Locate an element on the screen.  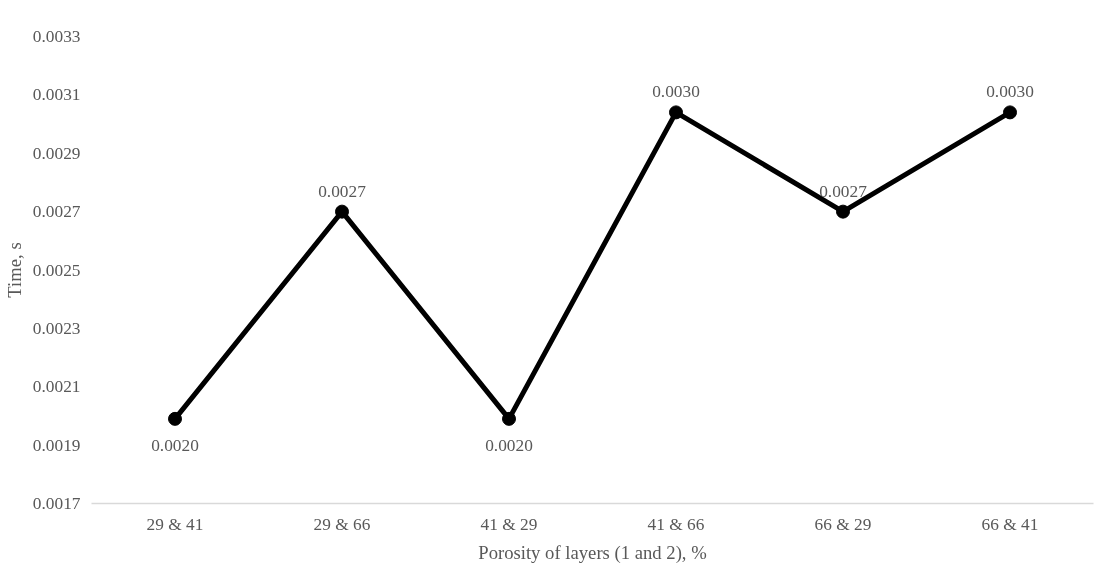
x-tick-label: 66 & 29 is located at coordinates (843, 524).